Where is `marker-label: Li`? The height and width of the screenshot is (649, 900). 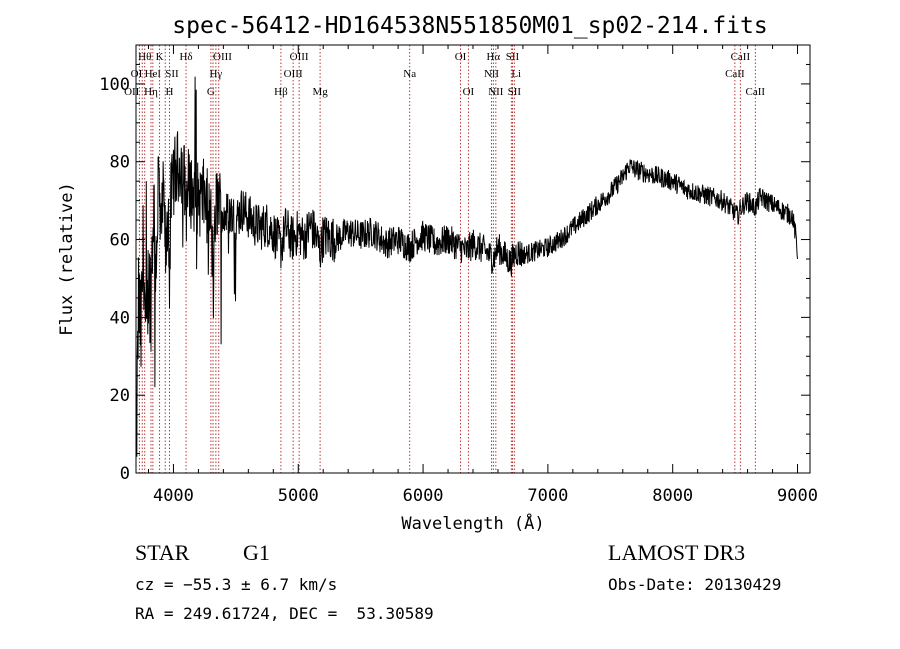 marker-label: Li is located at coordinates (516, 74).